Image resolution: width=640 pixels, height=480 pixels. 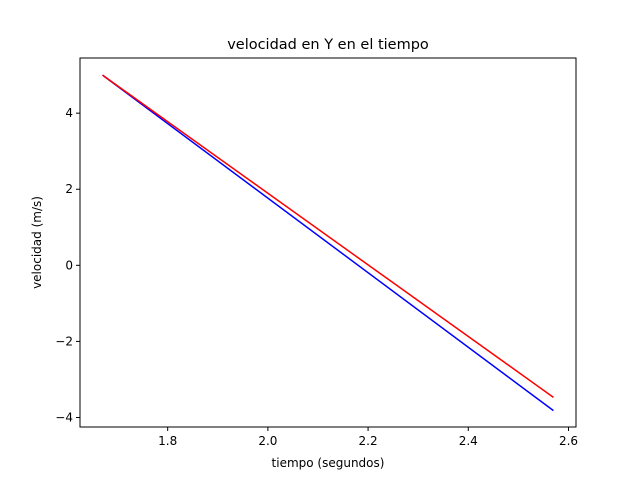 What do you see at coordinates (64, 417) in the screenshot?
I see `y-tick-label: −4` at bounding box center [64, 417].